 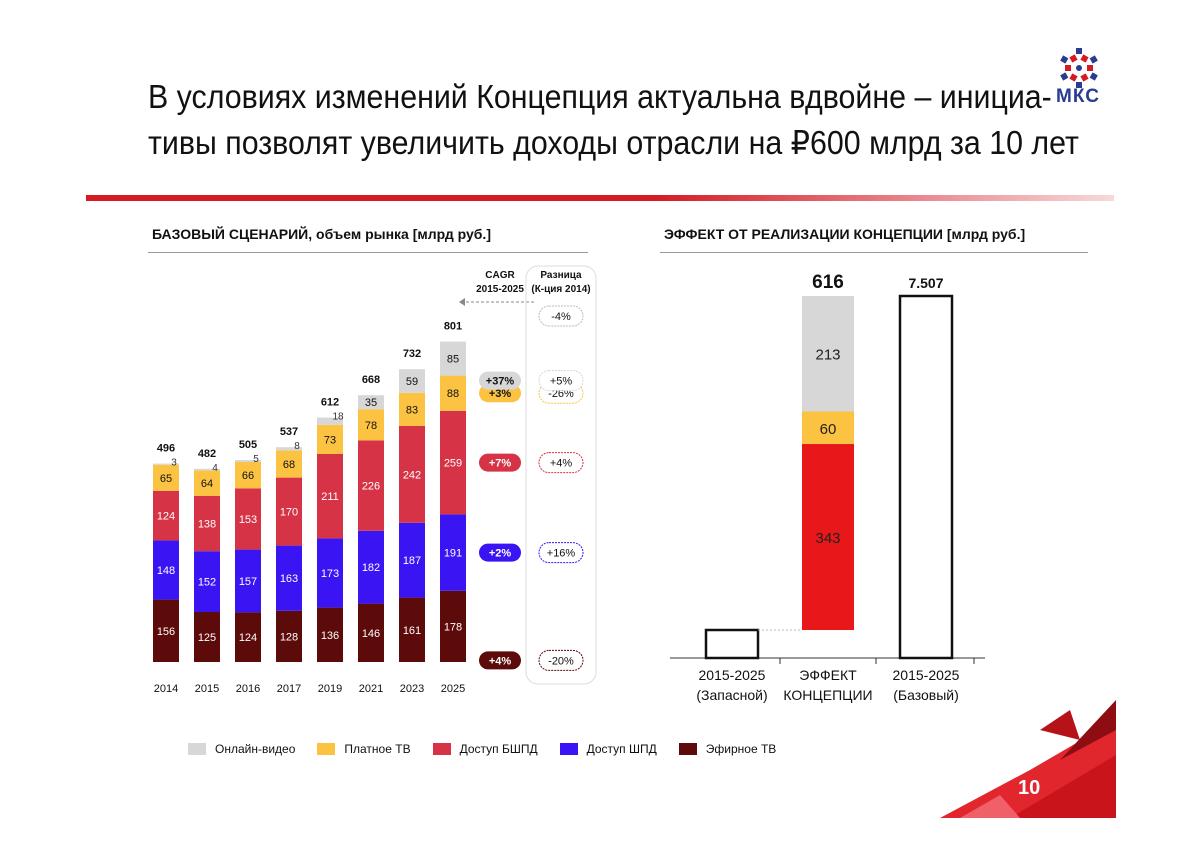 I want to click on x-category-label-sub: (Запасной), so click(x=731, y=695).